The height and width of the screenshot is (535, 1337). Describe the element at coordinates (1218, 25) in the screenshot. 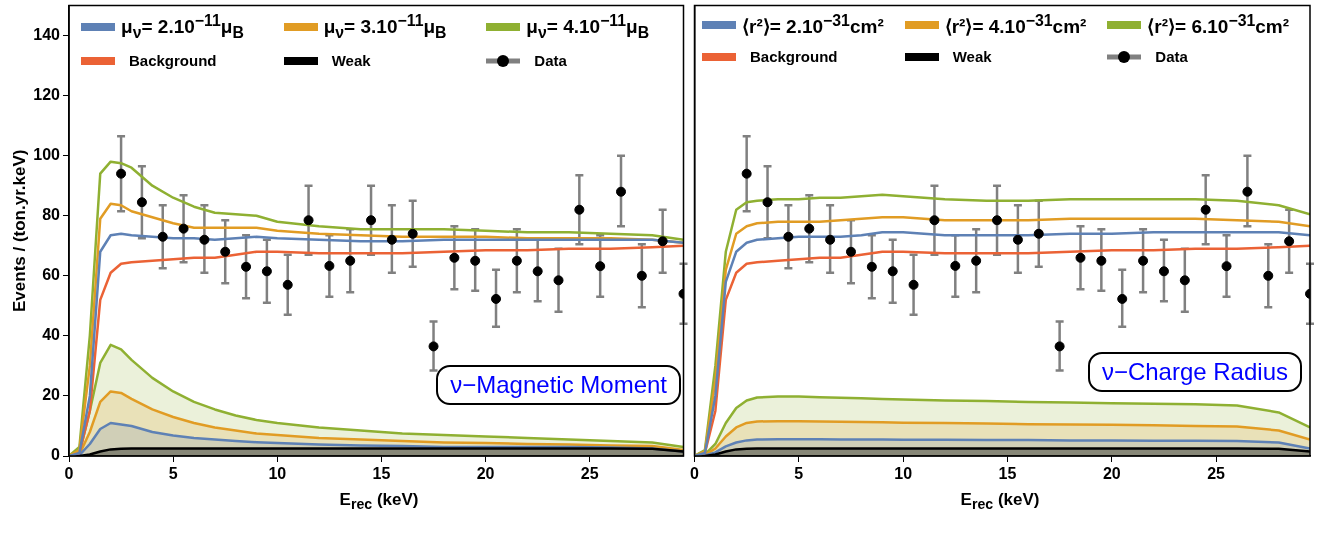

I see `legend-label: ⟨r²⟩= 6.10$^{−31}$cm²` at that location.